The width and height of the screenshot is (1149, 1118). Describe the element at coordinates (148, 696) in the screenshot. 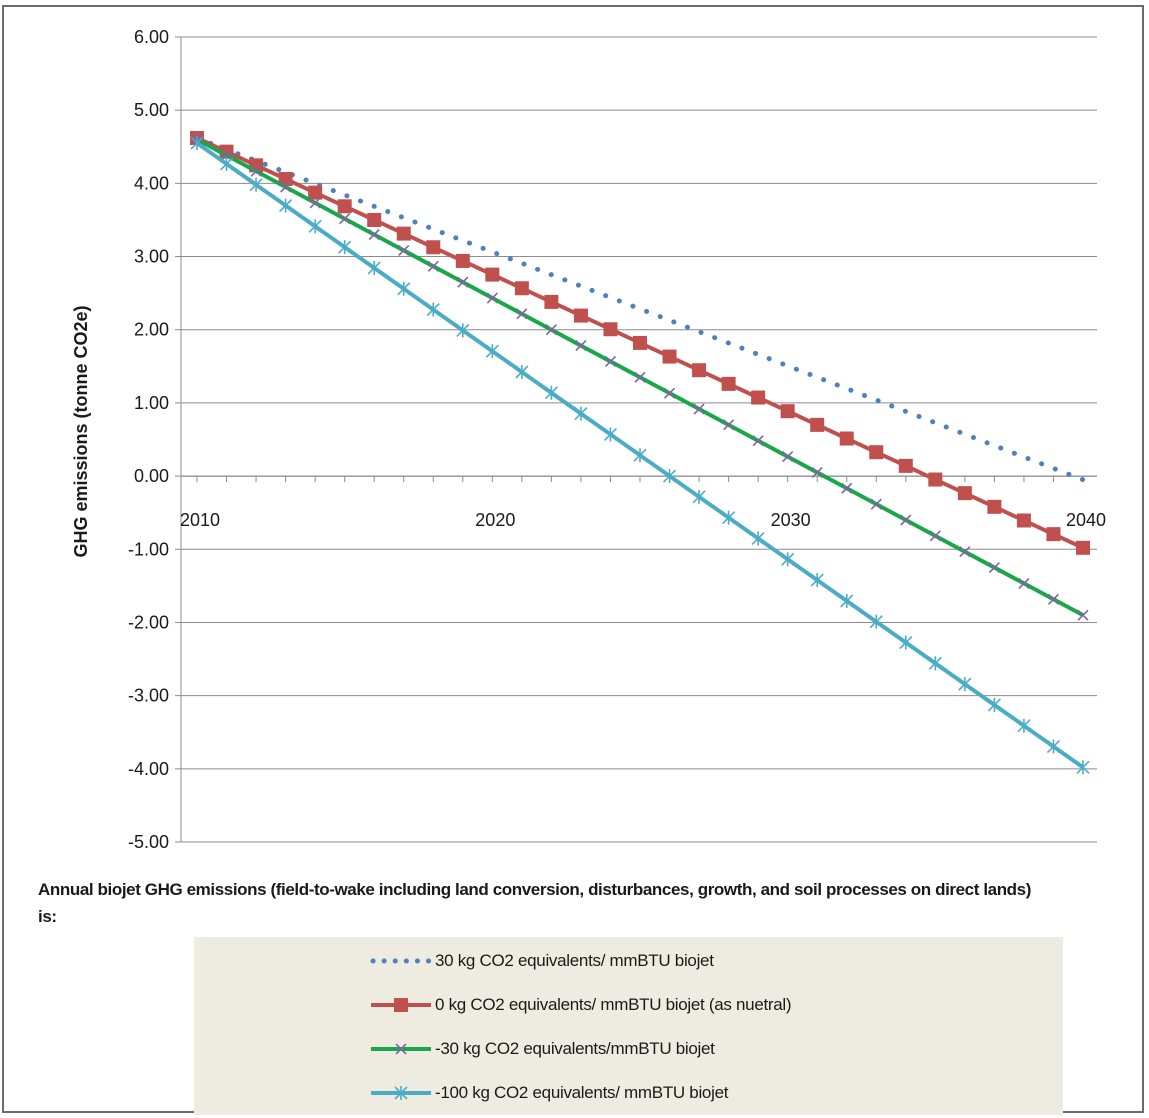

I see `y-tick-label: -3.00` at that location.